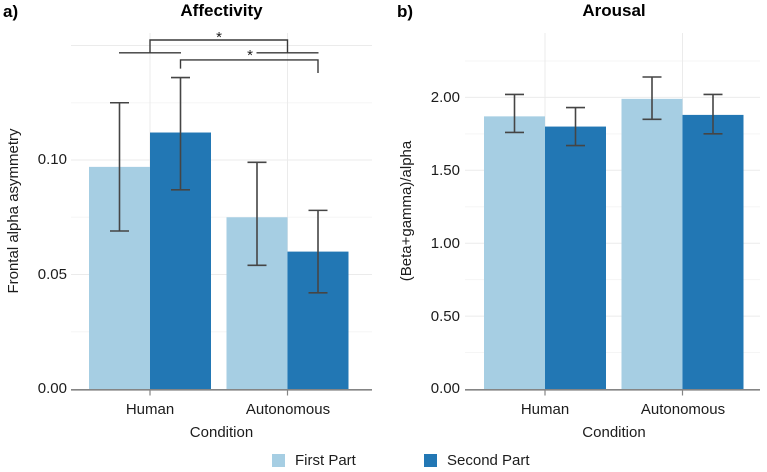 Image resolution: width=767 pixels, height=472 pixels. Describe the element at coordinates (52, 274) in the screenshot. I see `y-tick-label: 0.05` at that location.